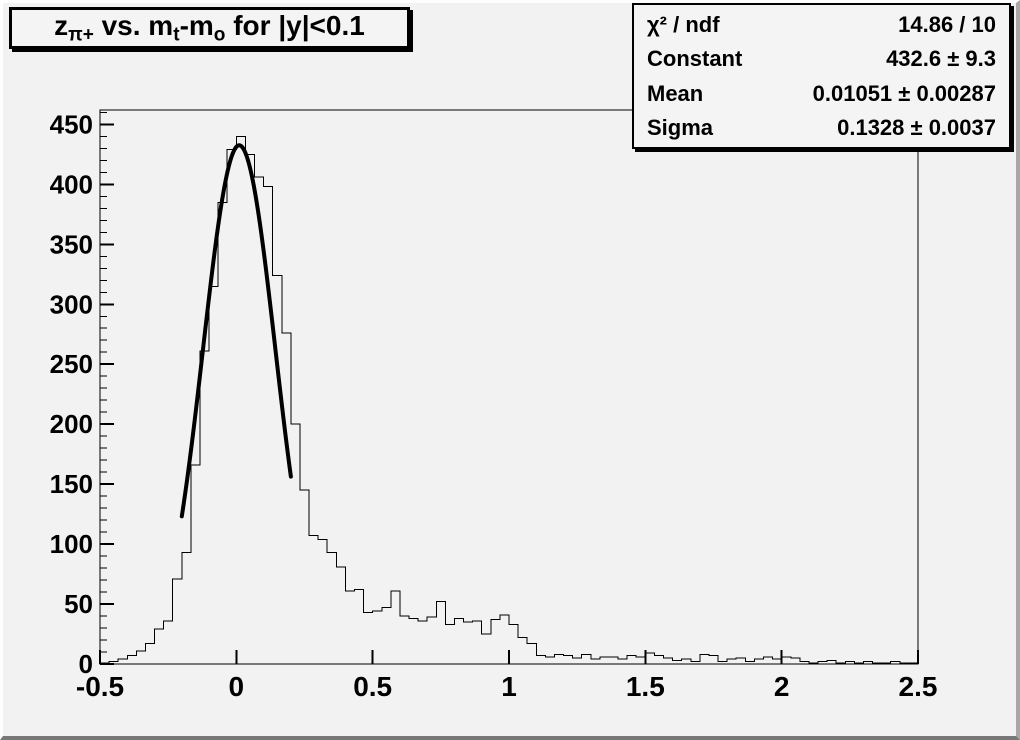  Describe the element at coordinates (71, 304) in the screenshot. I see `y-tick-label: 300` at that location.